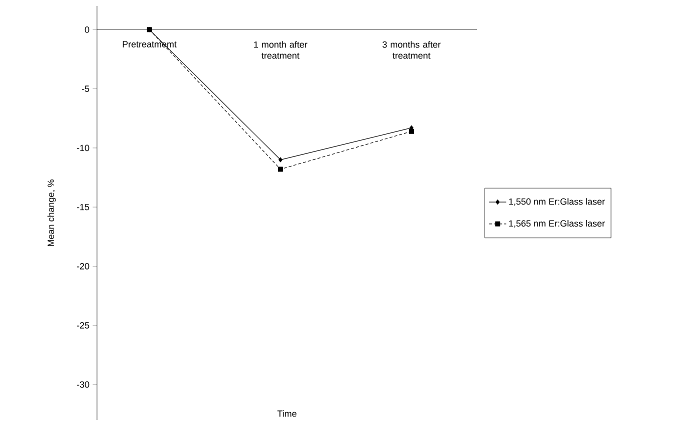 The height and width of the screenshot is (434, 682). I want to click on y-tick-label: -15, so click(83, 207).